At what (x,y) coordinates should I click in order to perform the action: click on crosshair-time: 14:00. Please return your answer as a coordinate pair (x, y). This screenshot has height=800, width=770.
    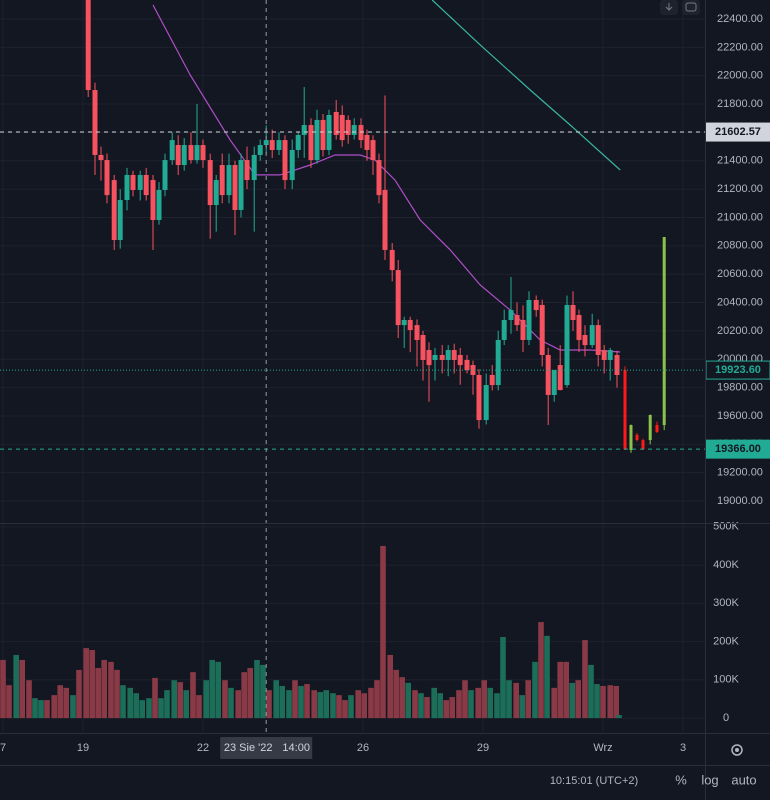
    Looking at the image, I should click on (296, 748).